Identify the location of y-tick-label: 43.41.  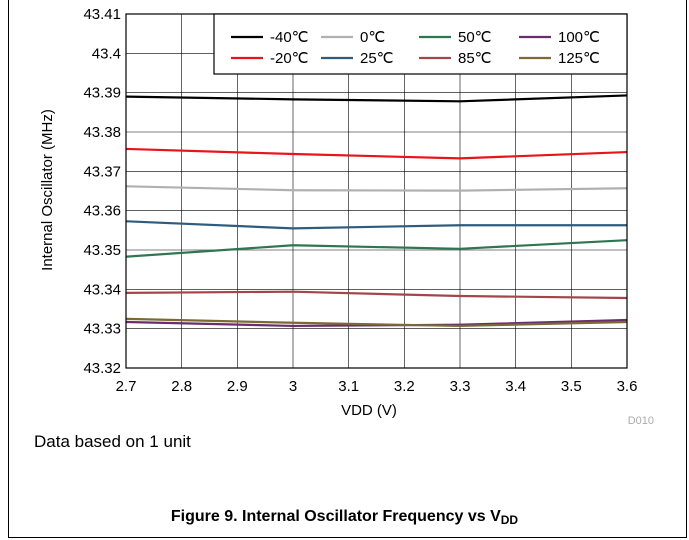
(102, 14).